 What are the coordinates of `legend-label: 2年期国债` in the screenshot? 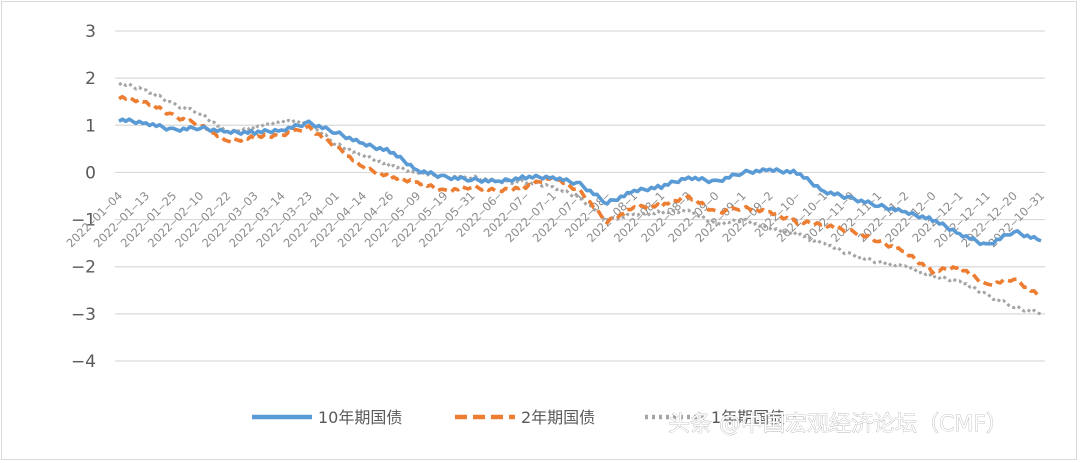 It's located at (558, 417).